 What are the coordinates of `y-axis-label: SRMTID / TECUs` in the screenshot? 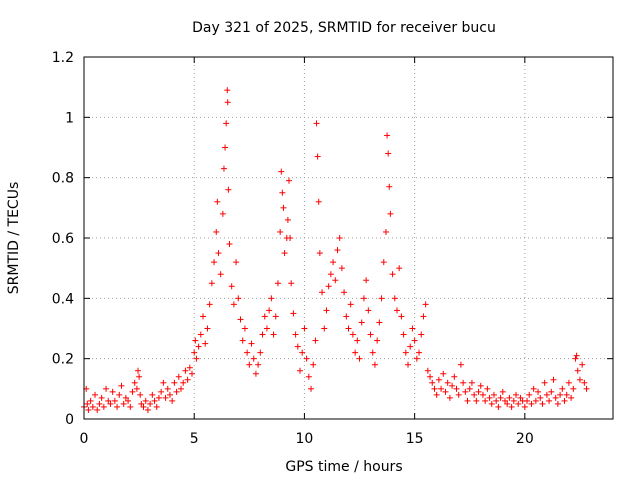 It's located at (14, 238).